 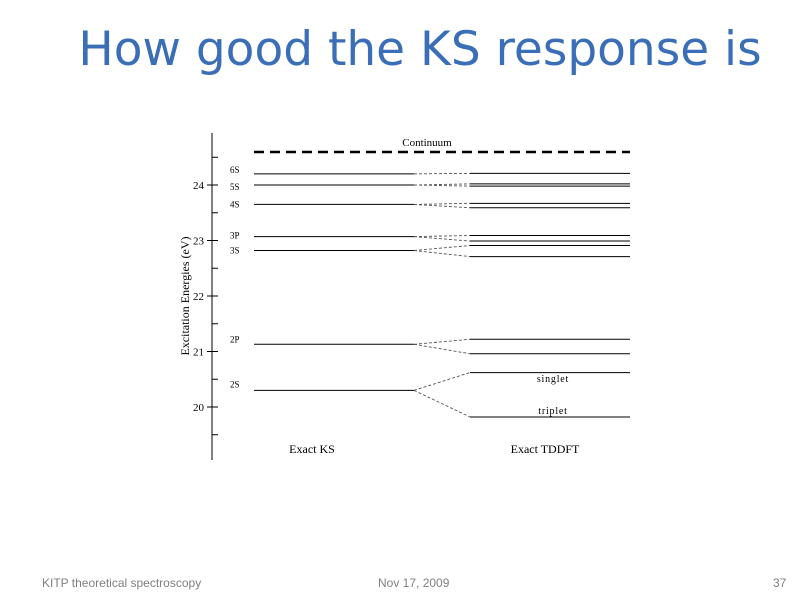 What do you see at coordinates (212, 296) in the screenshot?
I see `y-axis-ticks` at bounding box center [212, 296].